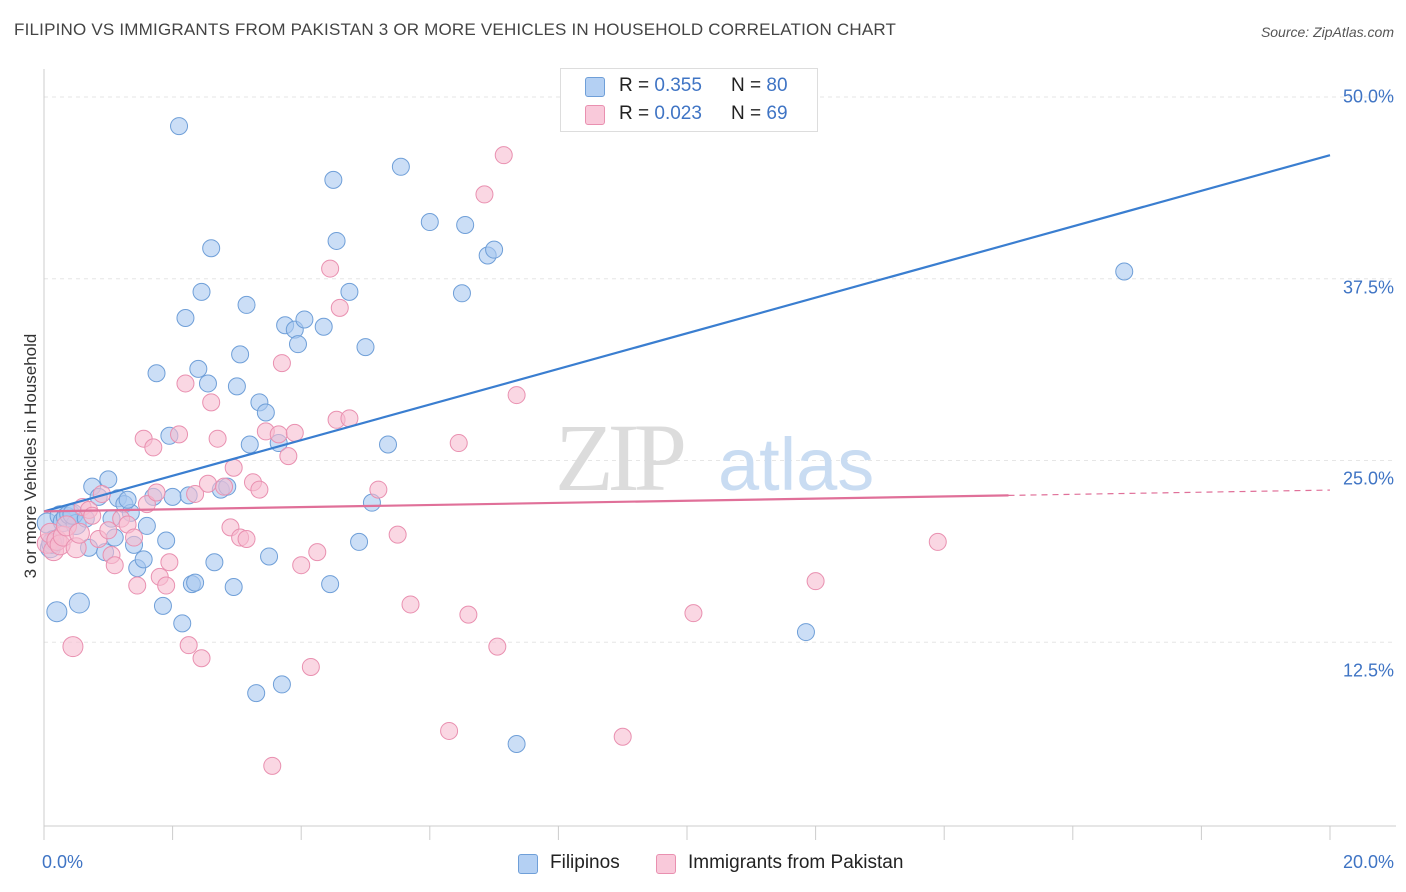  What do you see at coordinates (689, 100) in the screenshot?
I see `correlation-legend: R = 0.355 N = 80 R = 0.023 N = 69` at bounding box center [689, 100].